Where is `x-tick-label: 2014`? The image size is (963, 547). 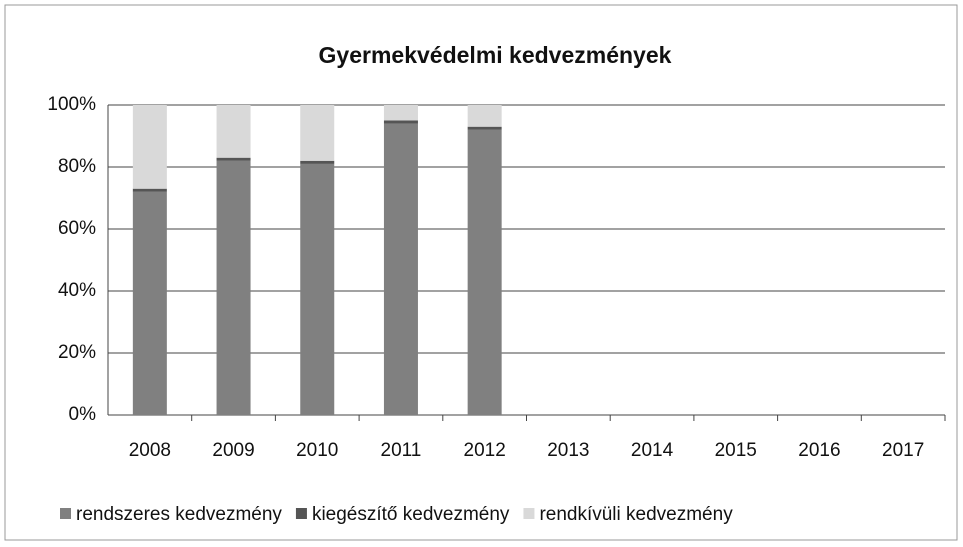
x-tick-label: 2014 is located at coordinates (652, 450).